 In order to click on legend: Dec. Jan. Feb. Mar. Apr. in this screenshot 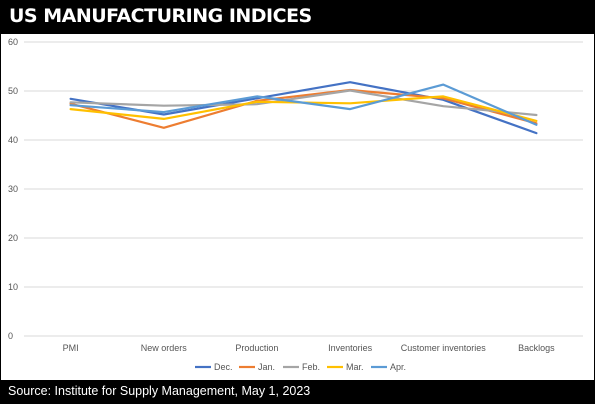, I will do `click(300, 367)`.